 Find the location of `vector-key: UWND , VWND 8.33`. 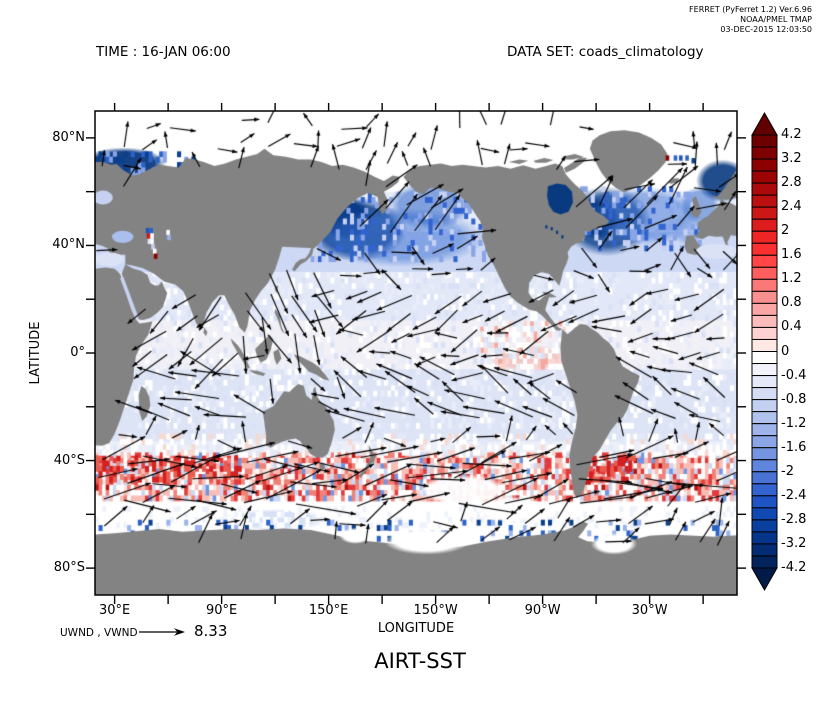

vector-key: UWND , VWND 8.33 is located at coordinates (190, 631).